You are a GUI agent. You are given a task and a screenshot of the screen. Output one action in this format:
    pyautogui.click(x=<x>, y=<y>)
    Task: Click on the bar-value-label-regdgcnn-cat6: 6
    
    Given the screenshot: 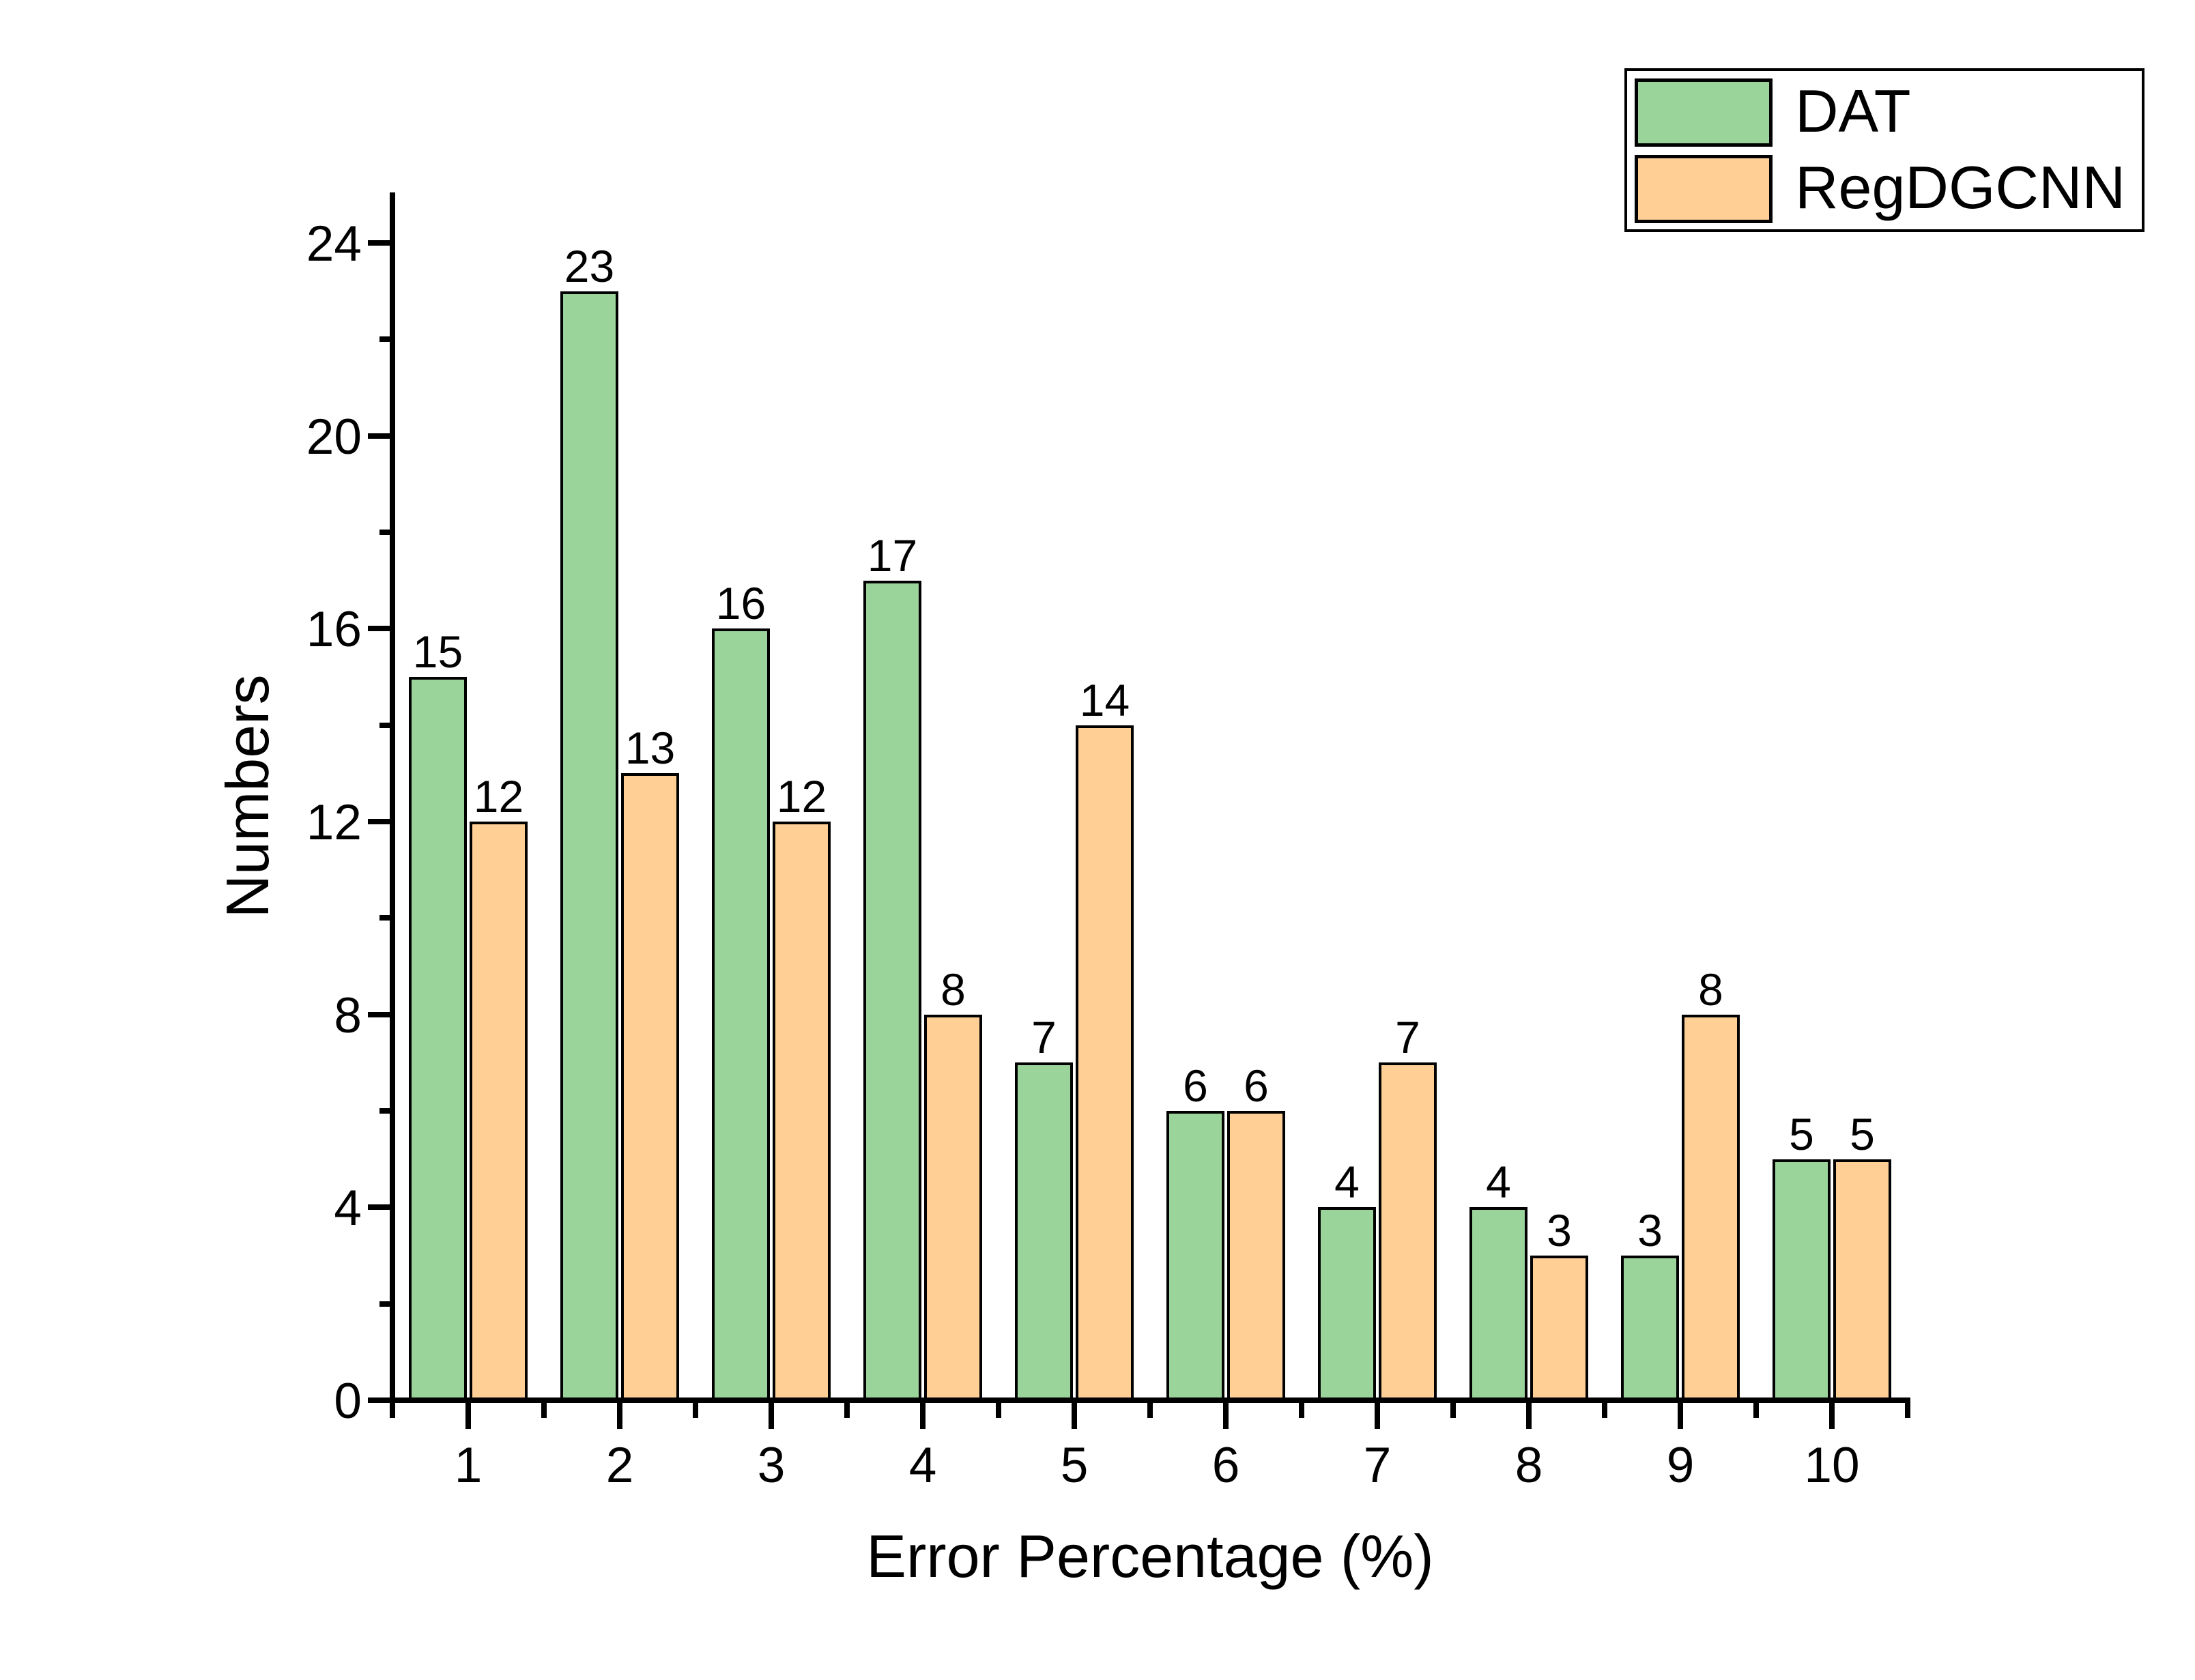 What is the action you would take?
    pyautogui.click(x=1256, y=1085)
    